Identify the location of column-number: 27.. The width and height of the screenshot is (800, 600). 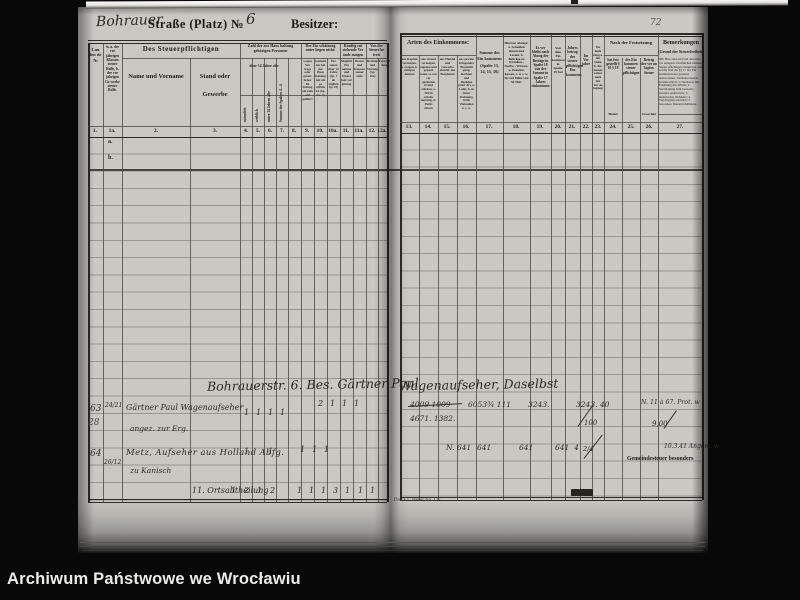
(680, 126).